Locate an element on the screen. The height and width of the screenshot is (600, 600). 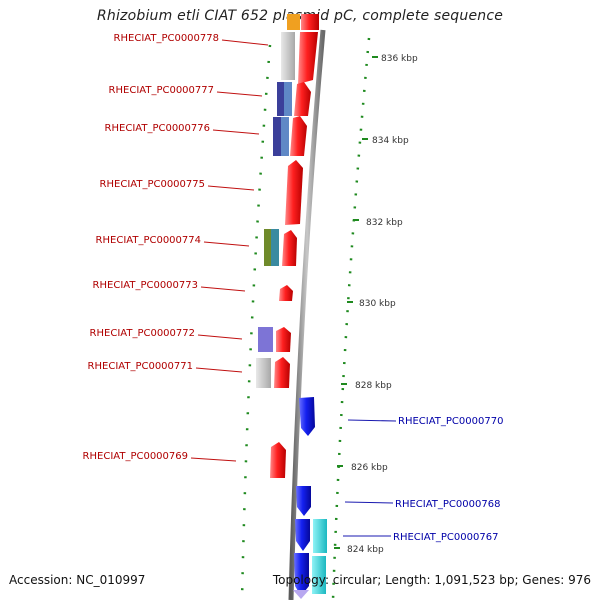
ruler-tick-830: 830 kbp is located at coordinates (371, 304).